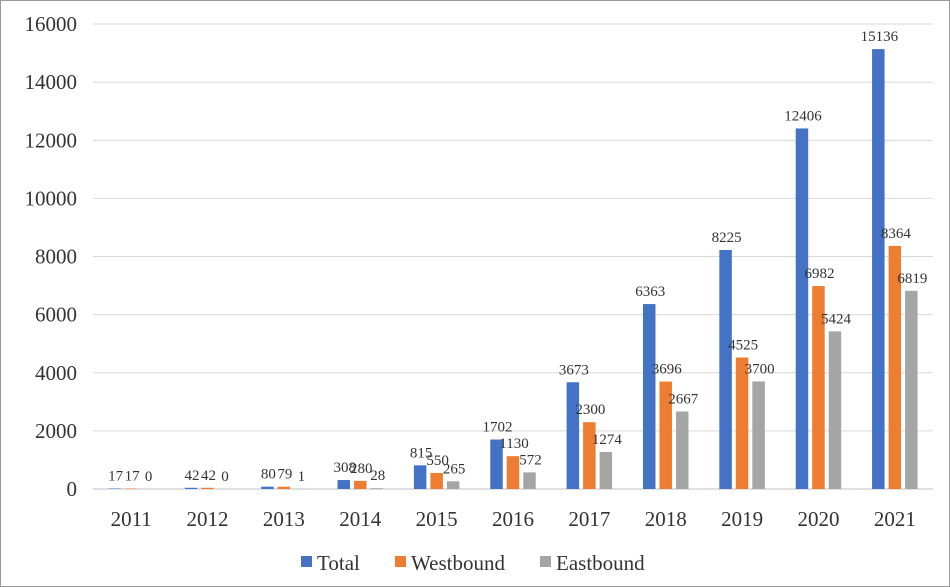  I want to click on data-label: 3673, so click(574, 370).